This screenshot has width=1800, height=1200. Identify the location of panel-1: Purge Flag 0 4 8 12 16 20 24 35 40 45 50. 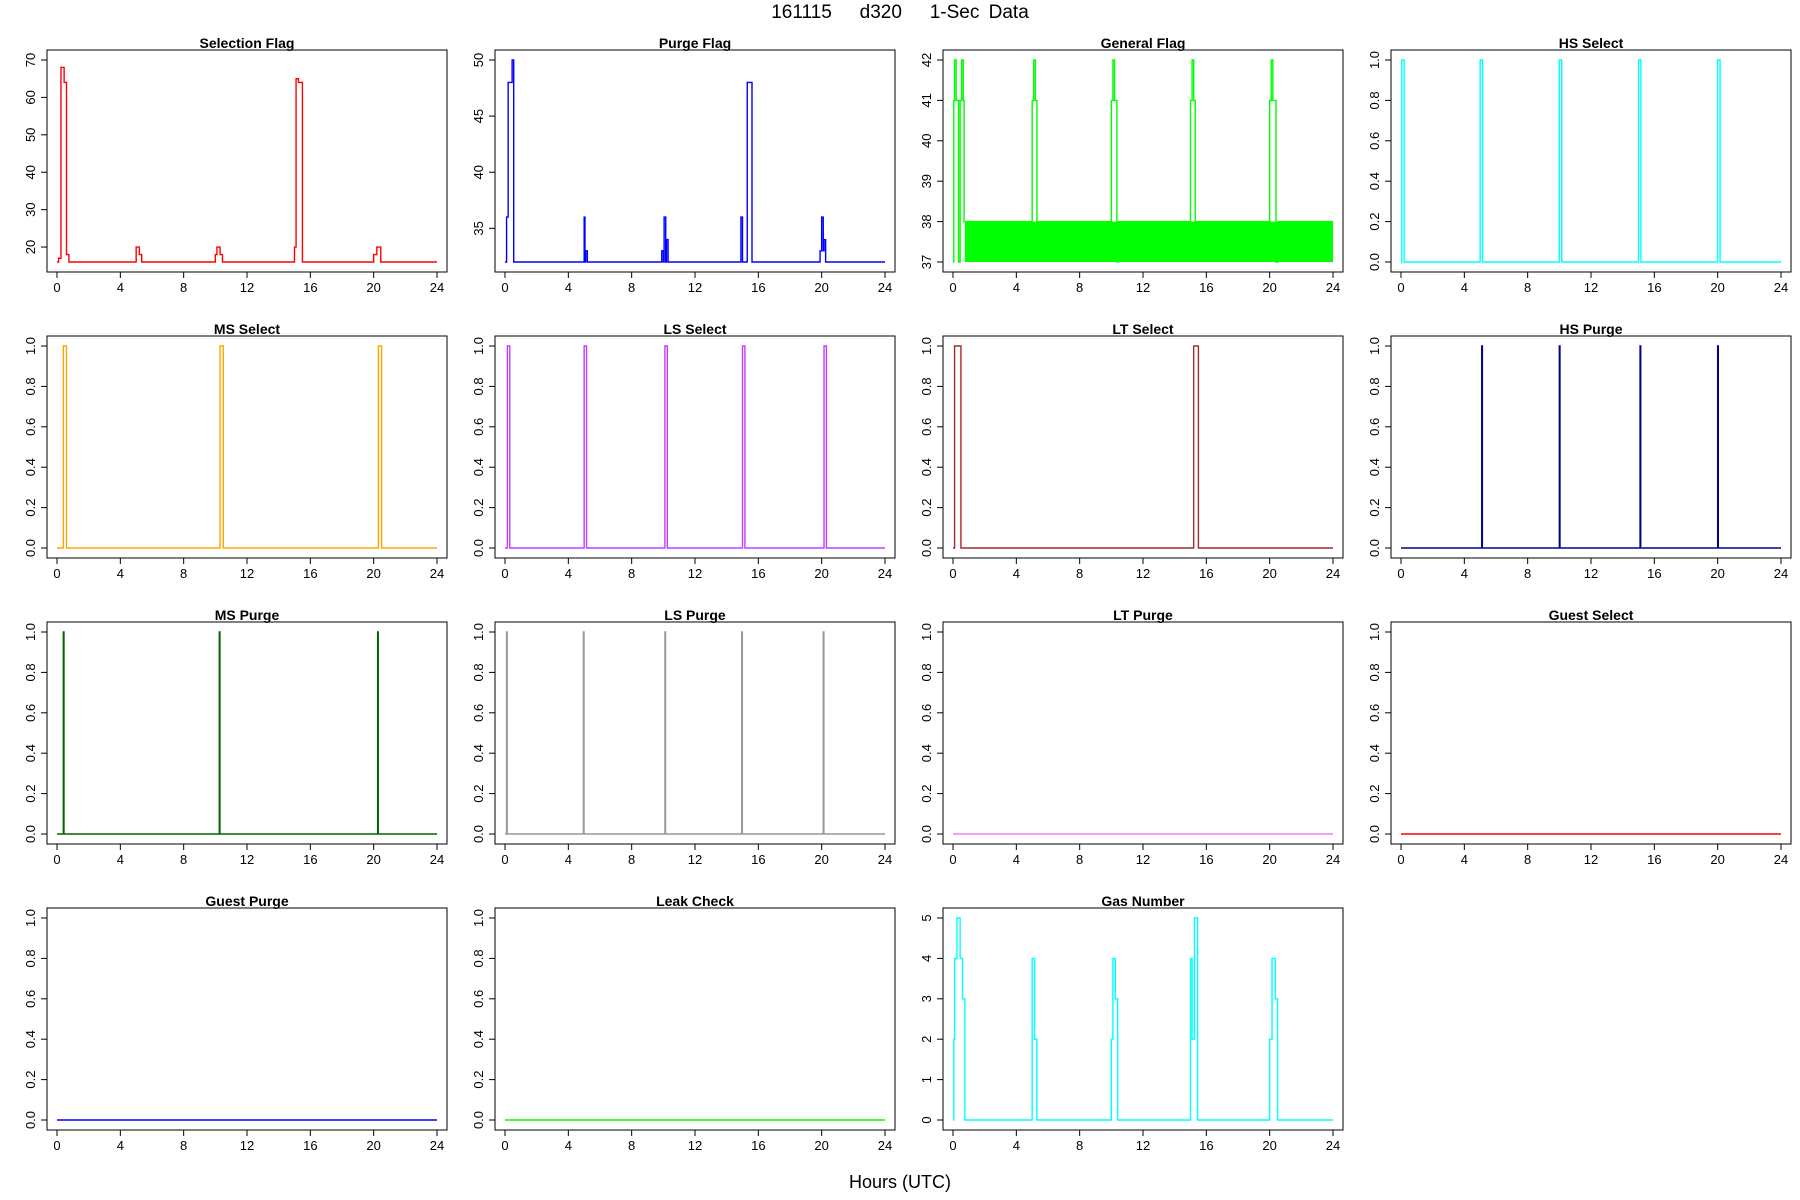
(683, 165).